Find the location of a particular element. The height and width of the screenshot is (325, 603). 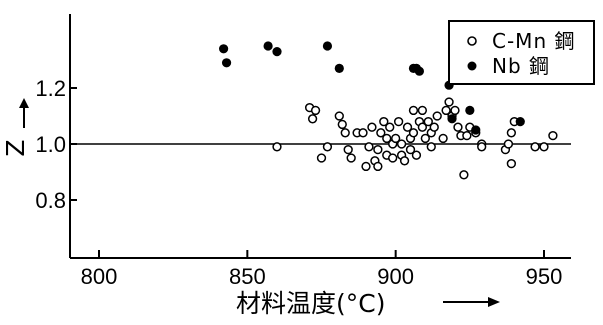

y-tick-label: 0.8 is located at coordinates (50, 200).